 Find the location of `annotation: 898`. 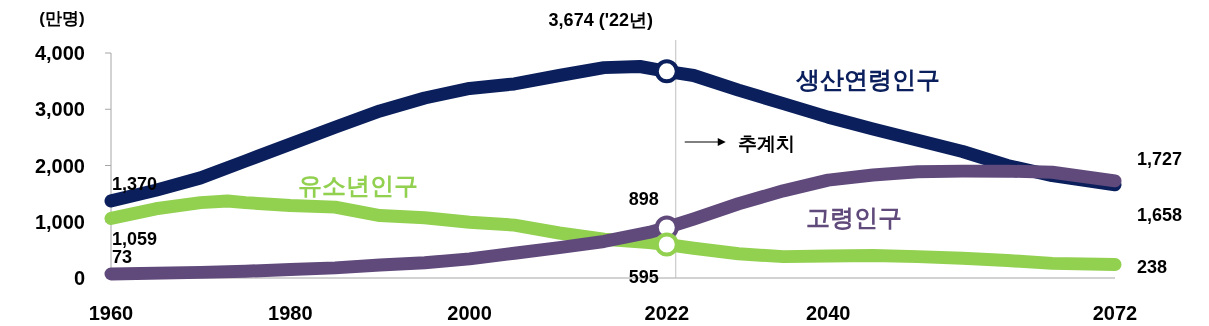

annotation: 898 is located at coordinates (643, 199).